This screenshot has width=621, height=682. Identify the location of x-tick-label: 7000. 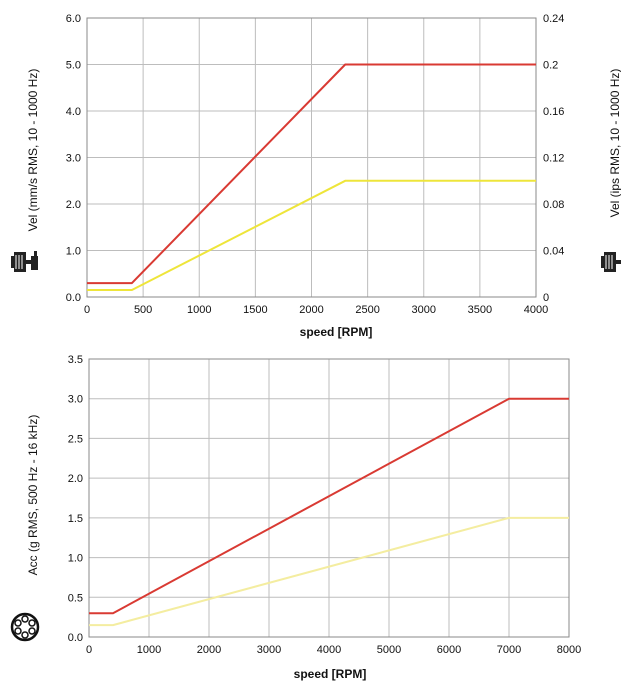
(509, 650).